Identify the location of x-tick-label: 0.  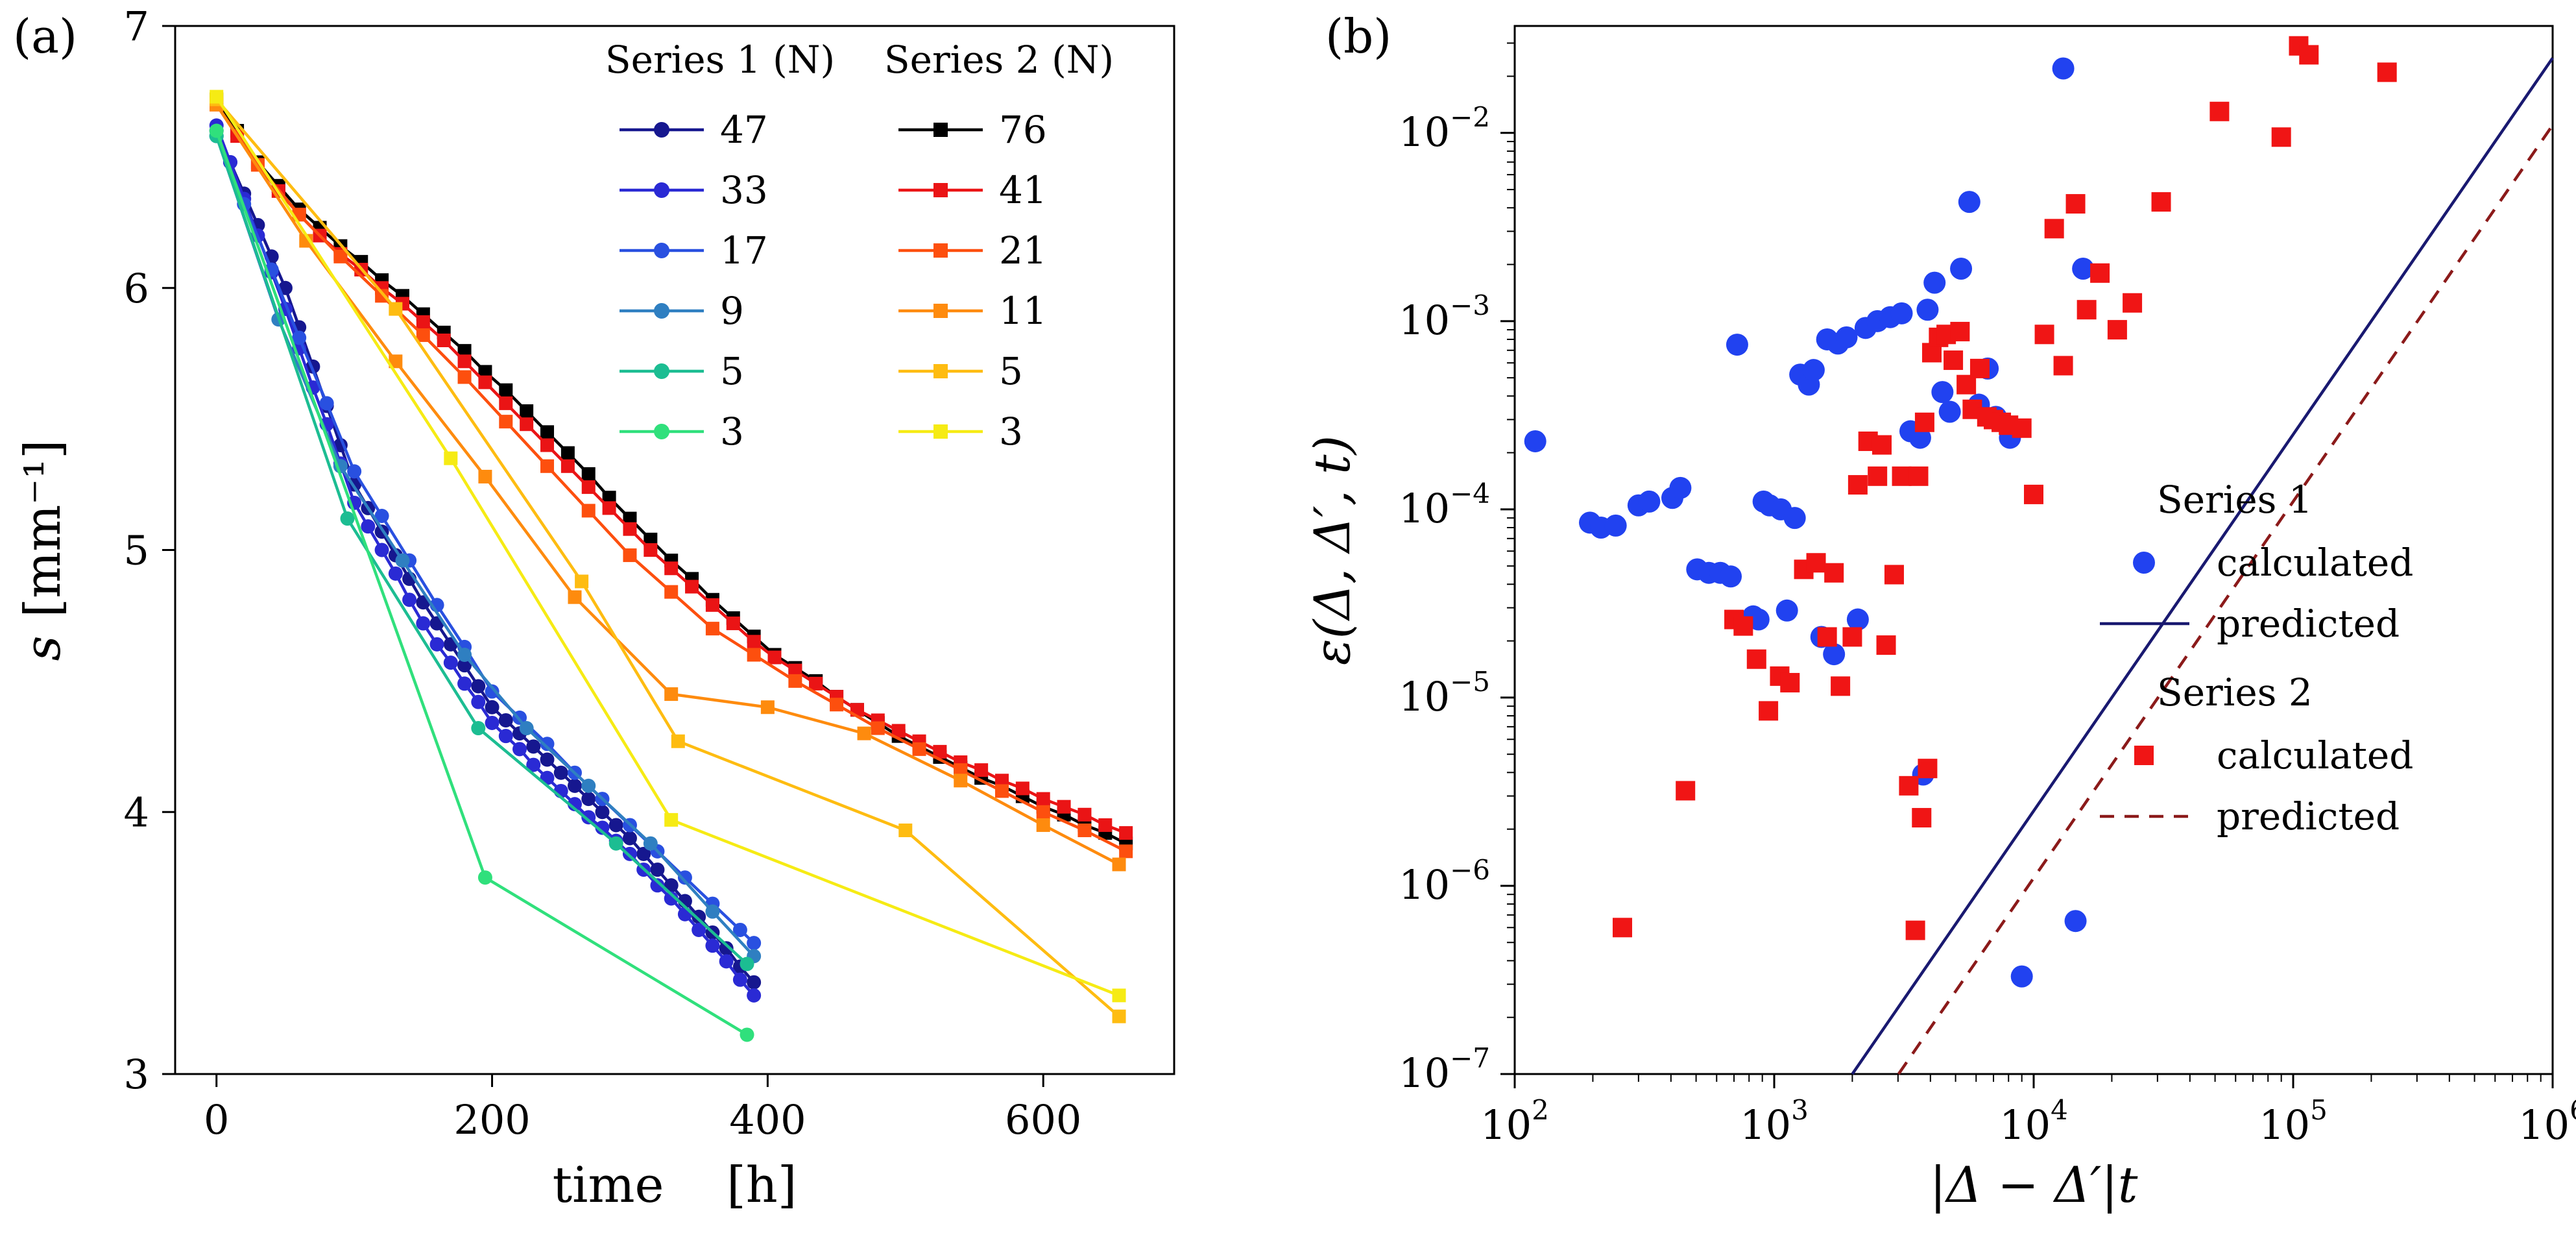
(216, 1119).